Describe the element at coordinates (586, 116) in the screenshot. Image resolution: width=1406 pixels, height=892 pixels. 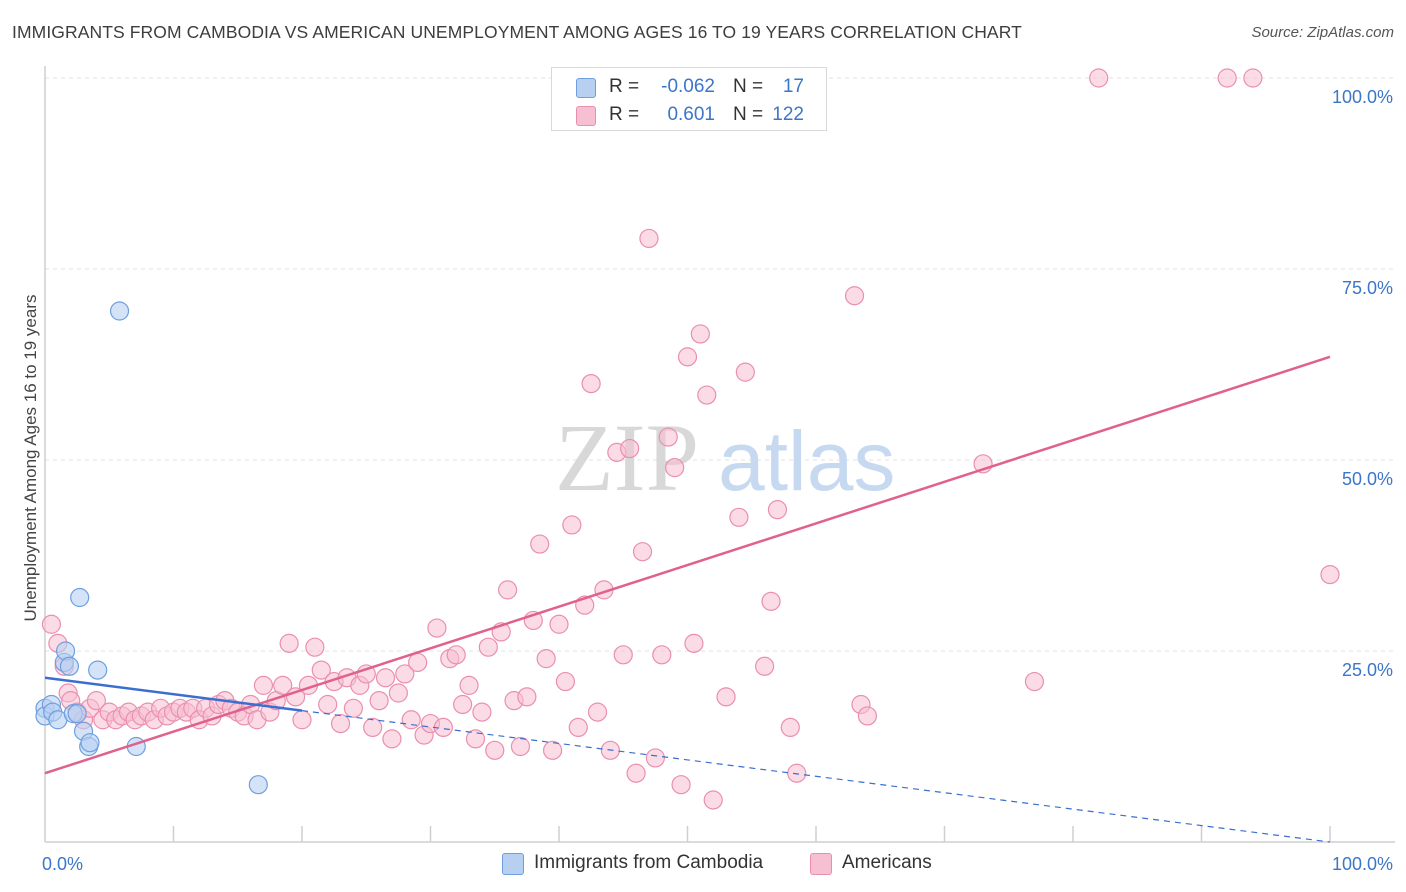
I see `americans-swatch` at that location.